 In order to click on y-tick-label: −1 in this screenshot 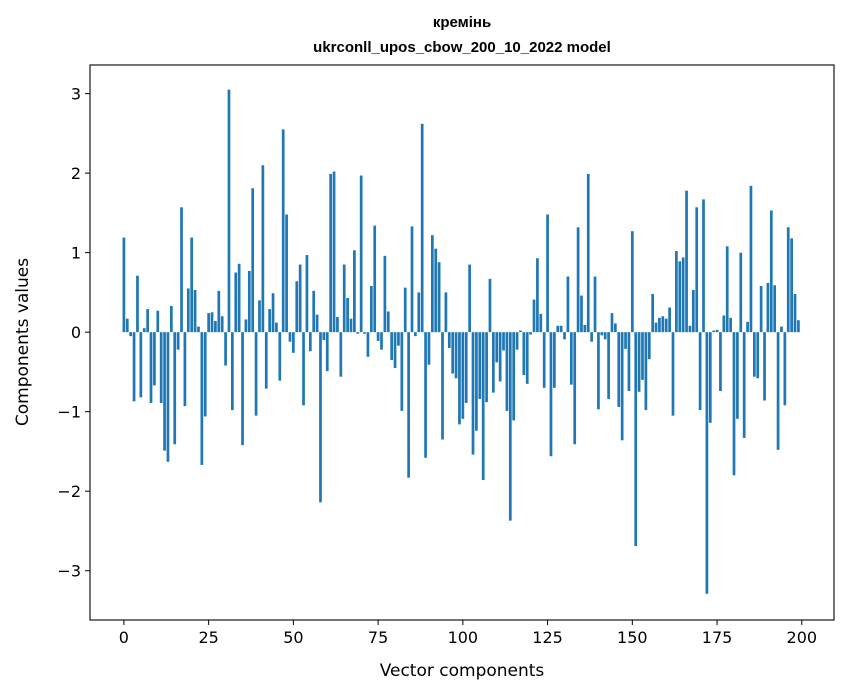, I will do `click(69, 412)`.